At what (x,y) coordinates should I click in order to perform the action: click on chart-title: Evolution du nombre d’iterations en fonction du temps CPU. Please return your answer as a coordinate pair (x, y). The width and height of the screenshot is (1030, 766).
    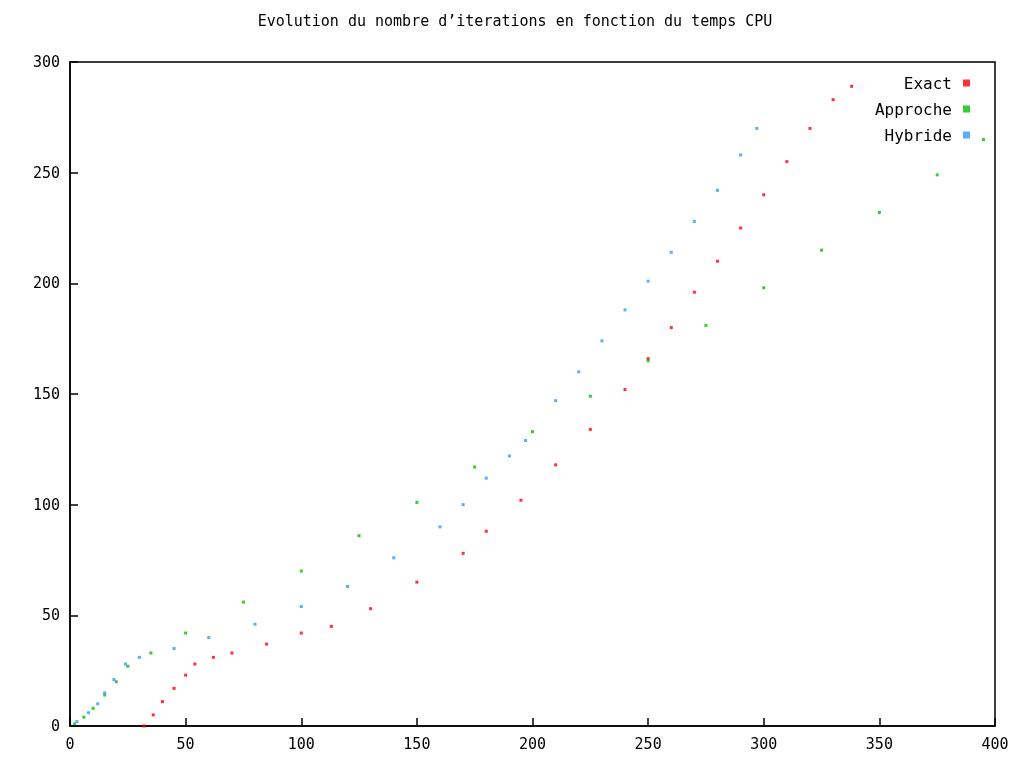
    Looking at the image, I should click on (515, 20).